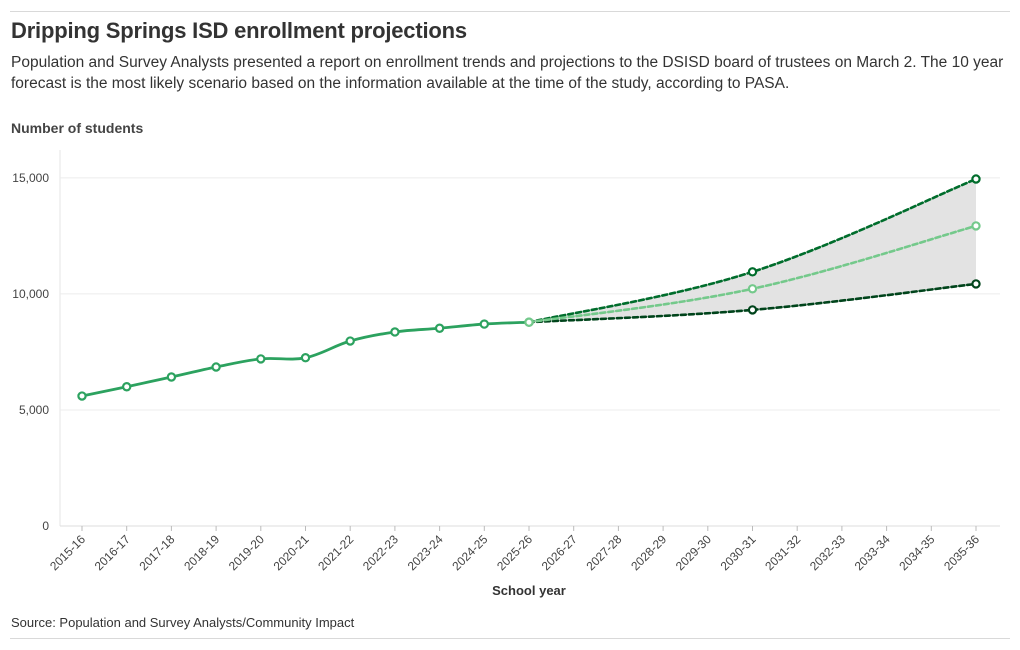 Image resolution: width=1020 pixels, height=650 pixels. Describe the element at coordinates (45, 526) in the screenshot. I see `y-tick-label: 0` at that location.